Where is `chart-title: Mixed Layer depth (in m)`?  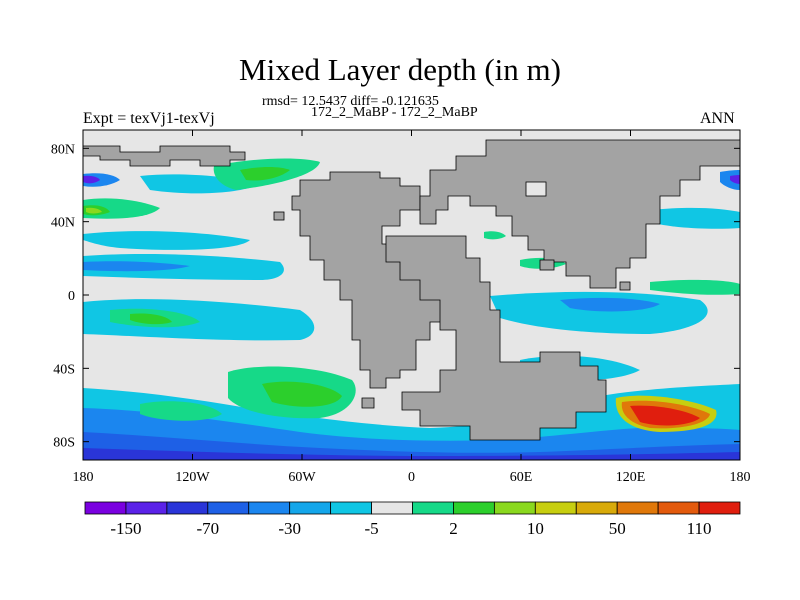
chart-title: Mixed Layer depth (in m) is located at coordinates (400, 69).